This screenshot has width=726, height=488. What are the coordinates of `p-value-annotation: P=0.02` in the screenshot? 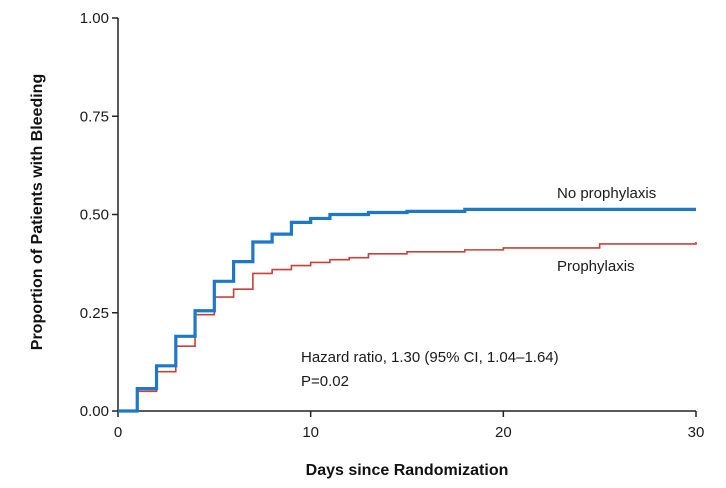 It's located at (325, 381).